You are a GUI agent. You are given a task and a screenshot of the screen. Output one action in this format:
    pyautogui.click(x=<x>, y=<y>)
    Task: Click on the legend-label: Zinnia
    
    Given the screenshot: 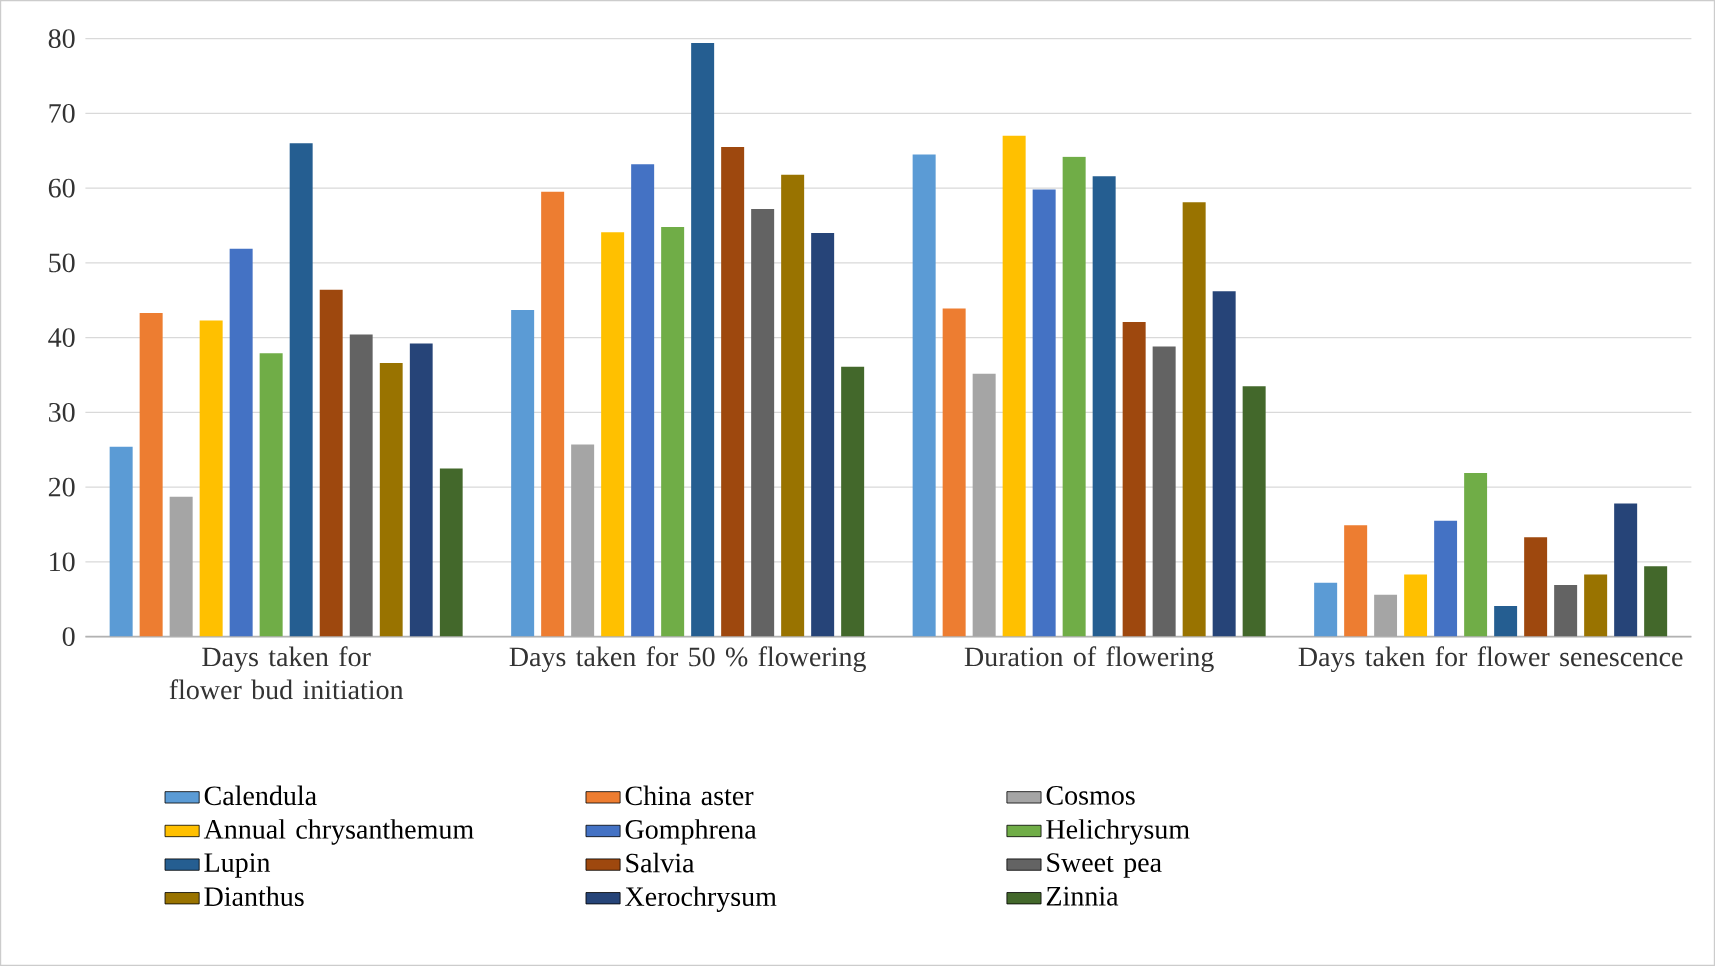 What is the action you would take?
    pyautogui.click(x=1082, y=896)
    